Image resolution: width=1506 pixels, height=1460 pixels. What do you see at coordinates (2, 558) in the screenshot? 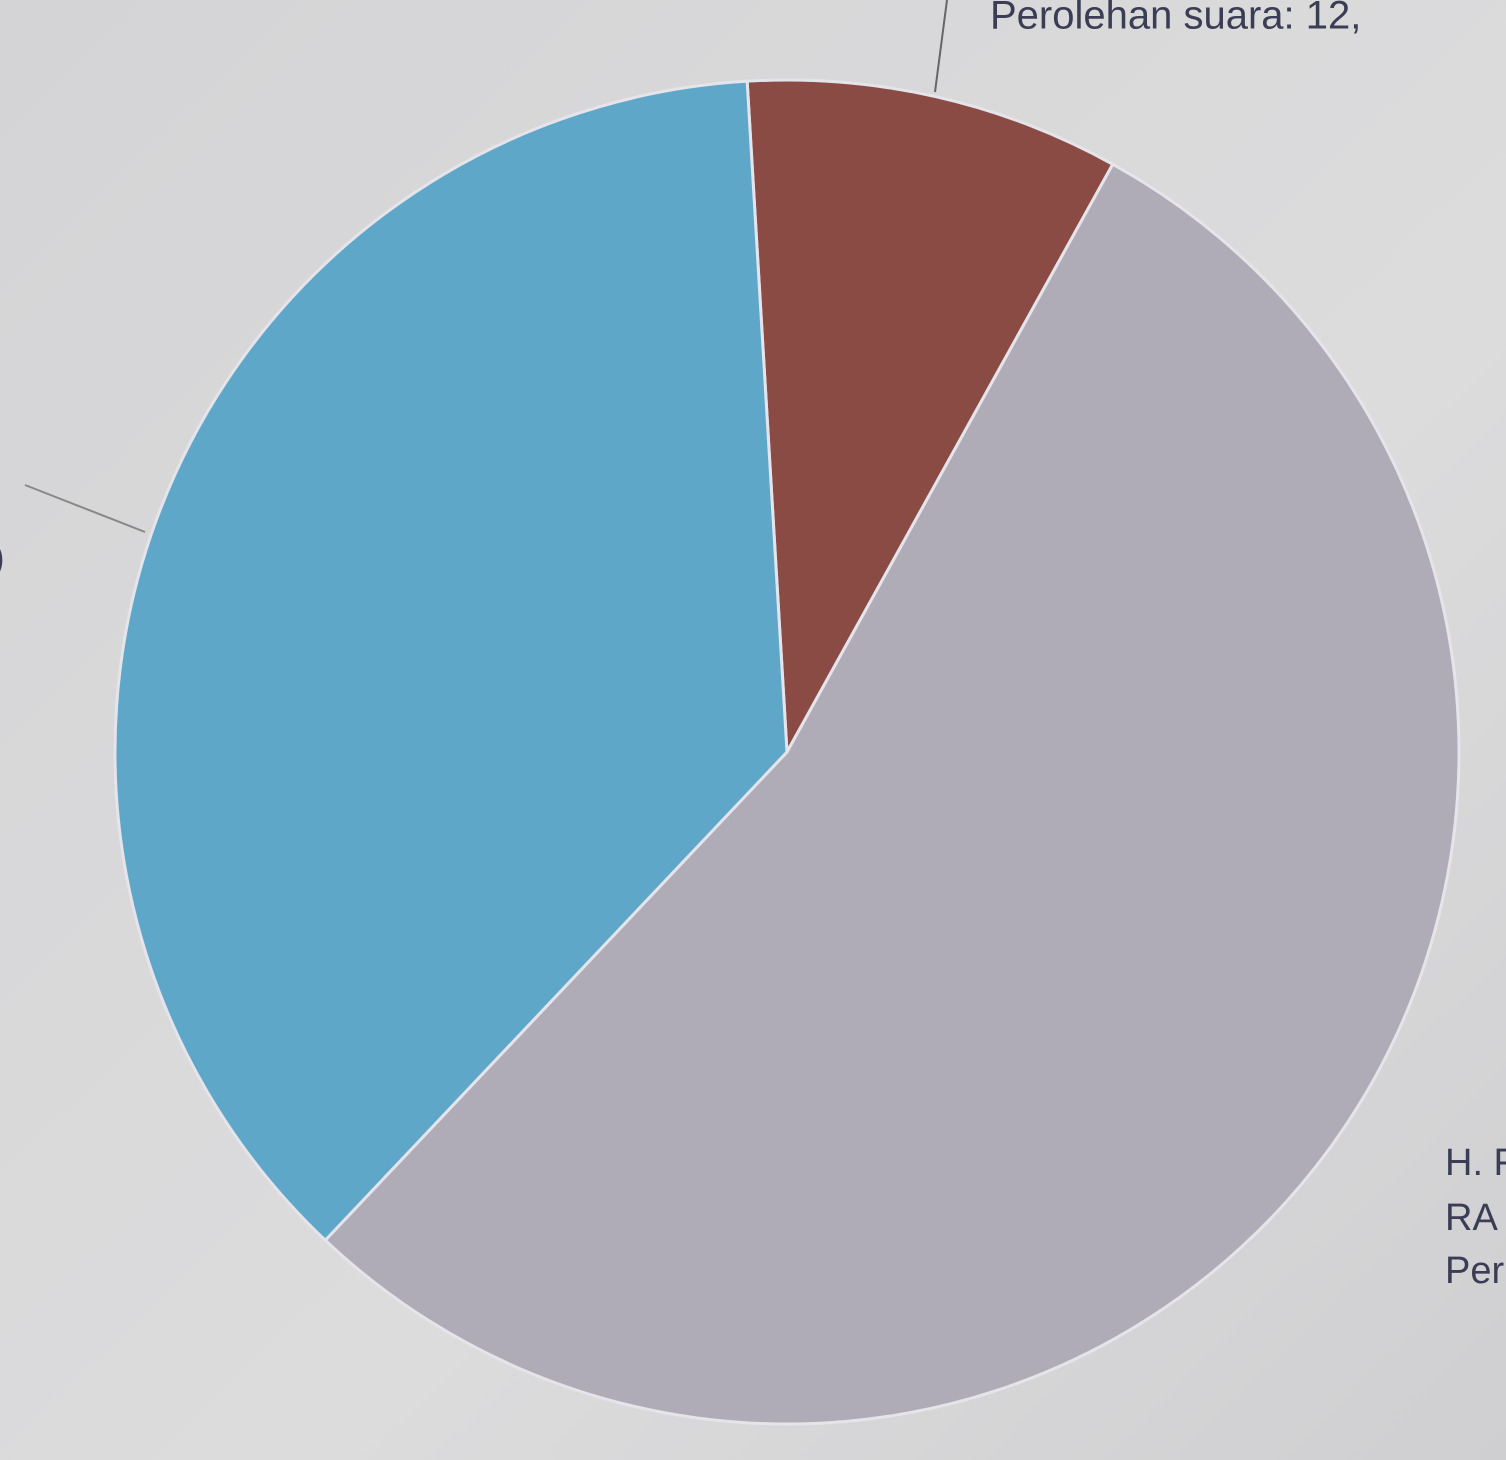
I see `annotation: )` at bounding box center [2, 558].